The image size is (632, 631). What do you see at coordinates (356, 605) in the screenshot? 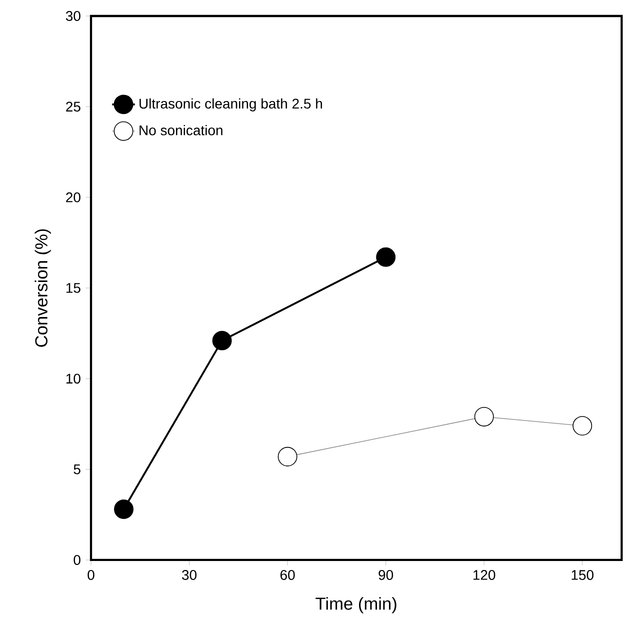
I see `x-axis-title: Time (min)` at bounding box center [356, 605].